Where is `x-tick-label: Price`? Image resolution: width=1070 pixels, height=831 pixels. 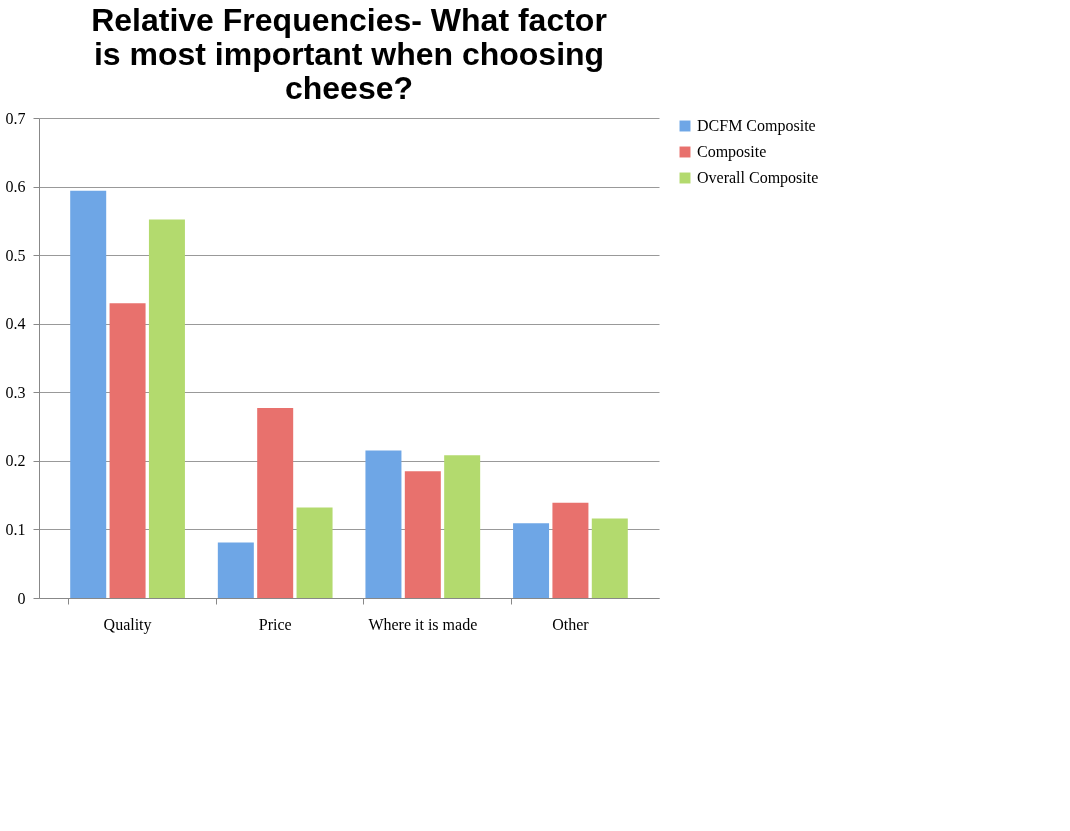 x-tick-label: Price is located at coordinates (275, 624).